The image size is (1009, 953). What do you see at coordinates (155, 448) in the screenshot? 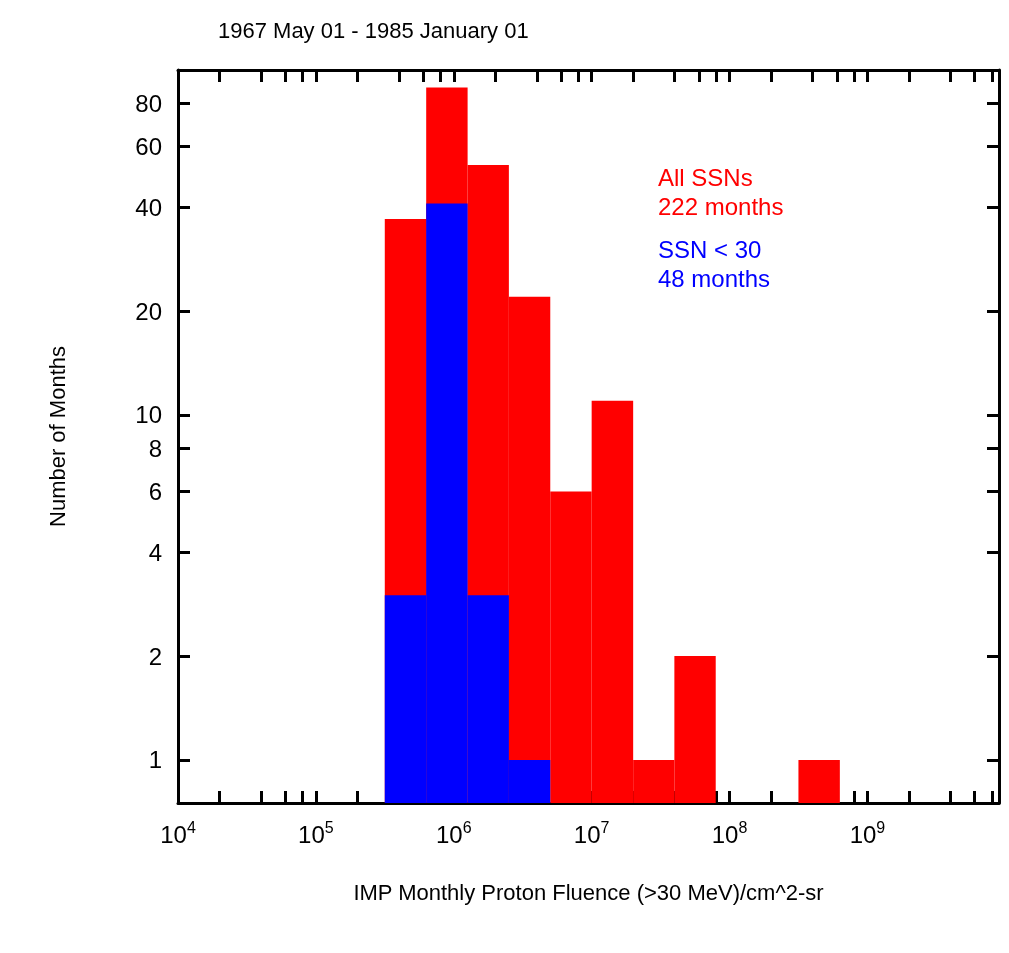
I see `y-tick-label: 8` at bounding box center [155, 448].